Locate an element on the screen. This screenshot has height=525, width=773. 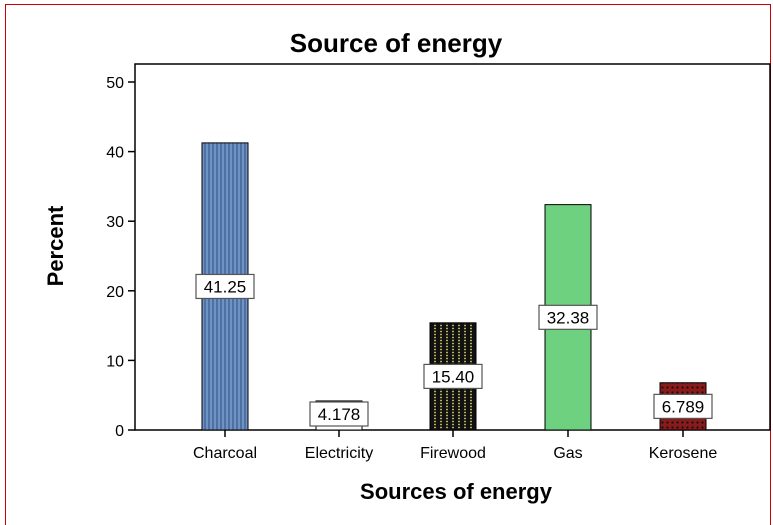
data-label: 41.25 is located at coordinates (225, 286).